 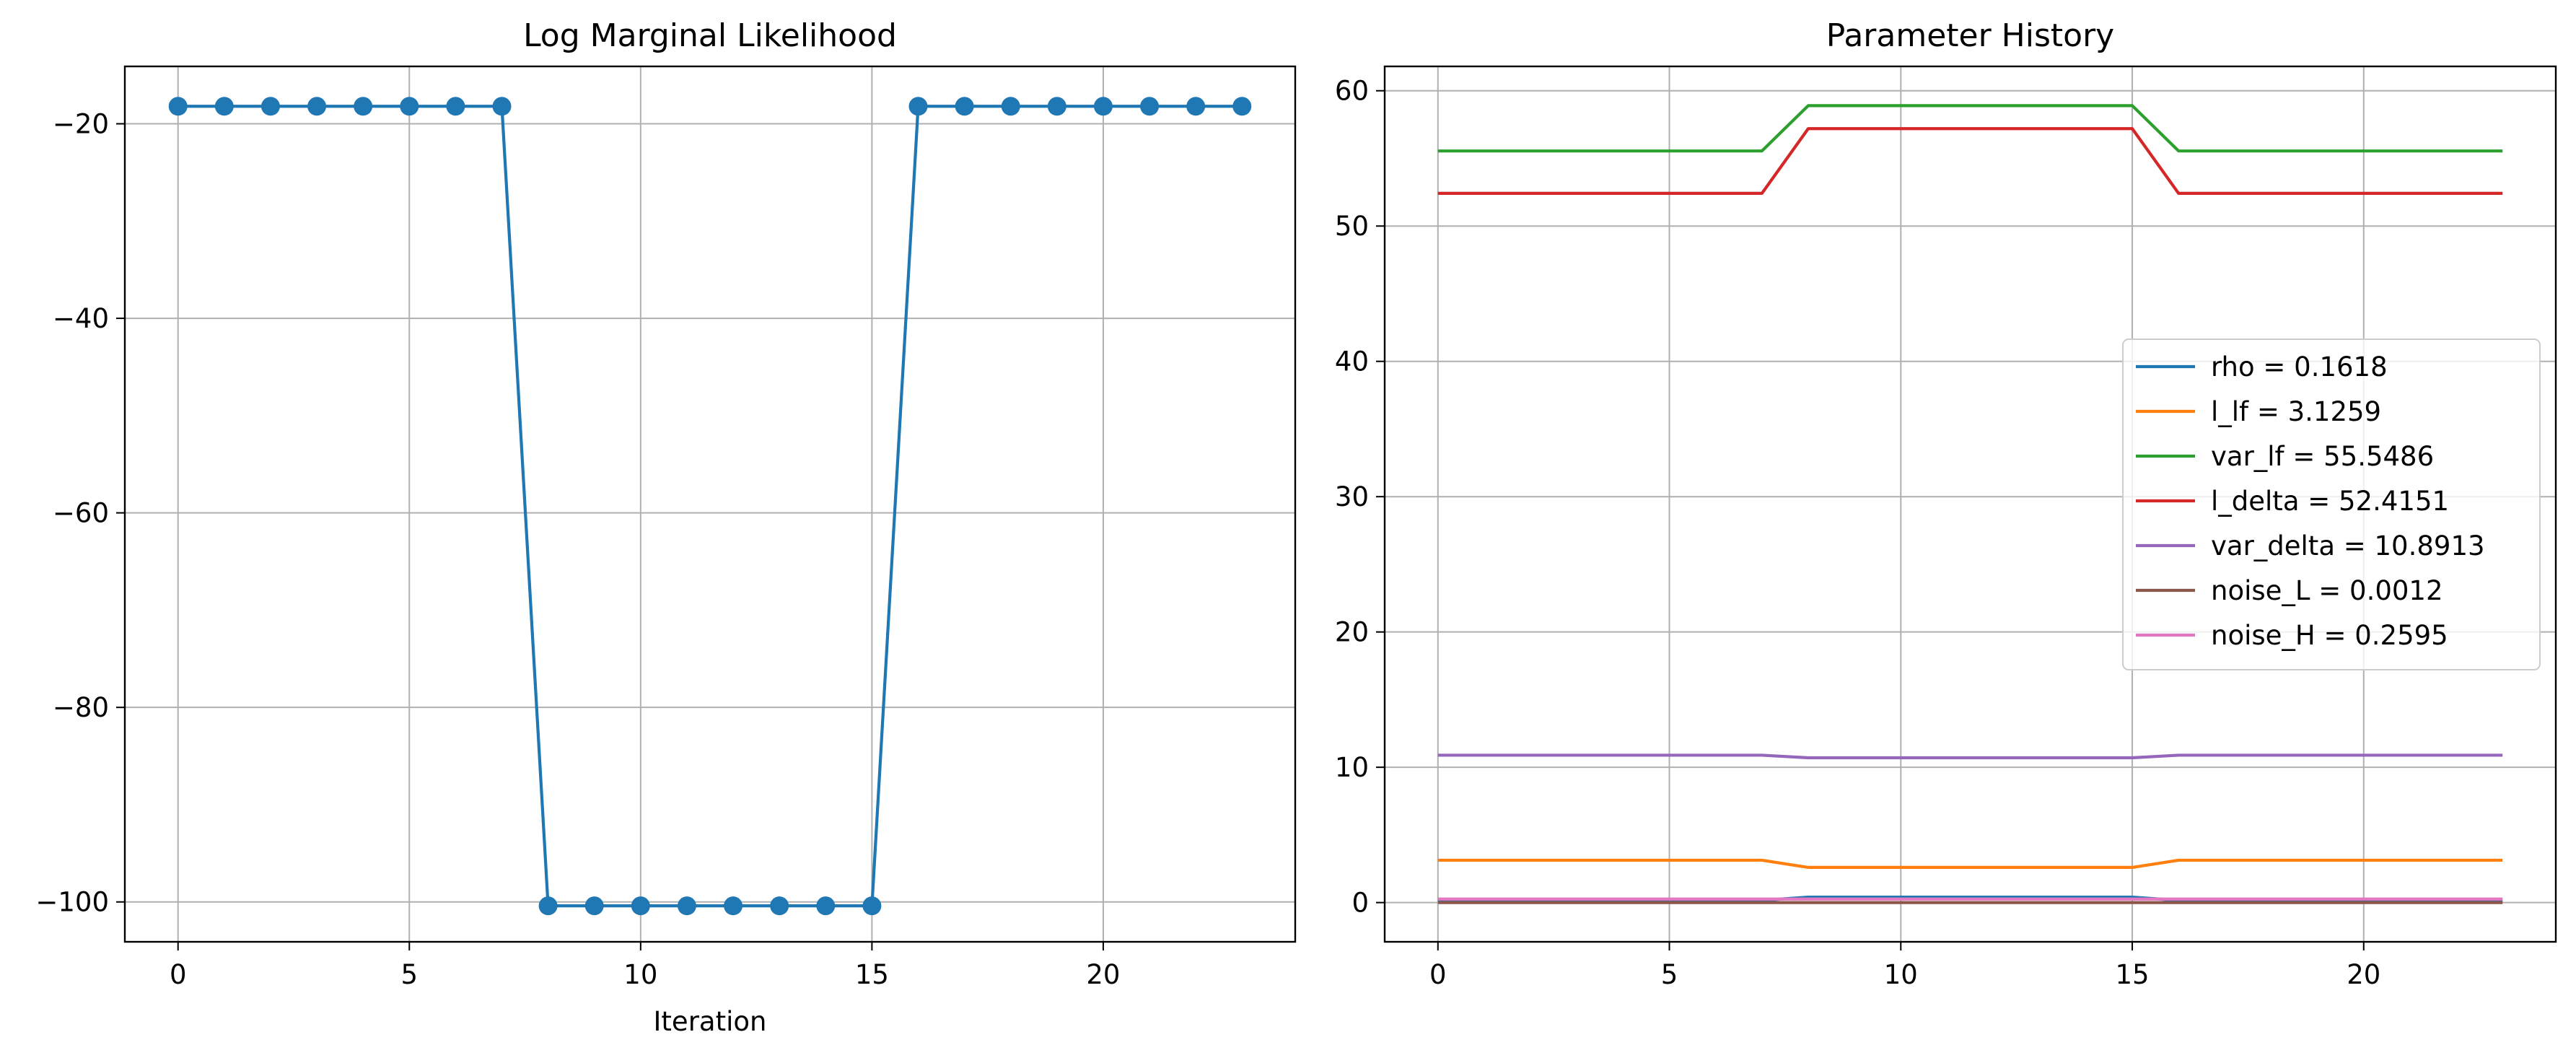 I want to click on legend-label-3: l_delta = 52.4151, so click(x=2330, y=501).